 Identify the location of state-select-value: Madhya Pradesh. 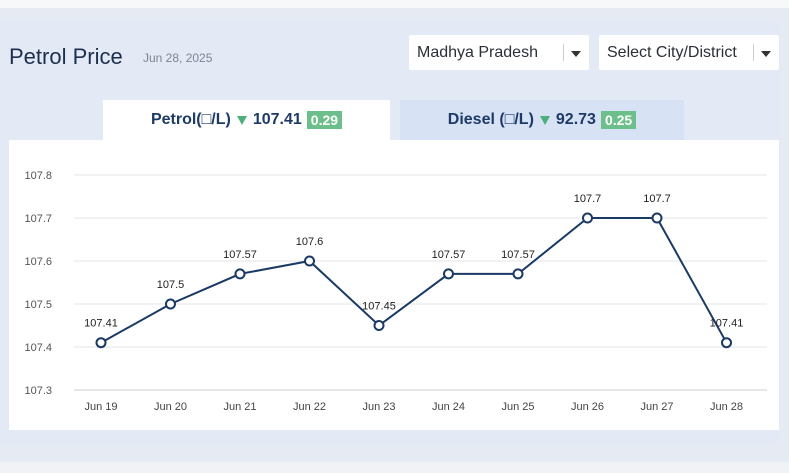
(477, 52).